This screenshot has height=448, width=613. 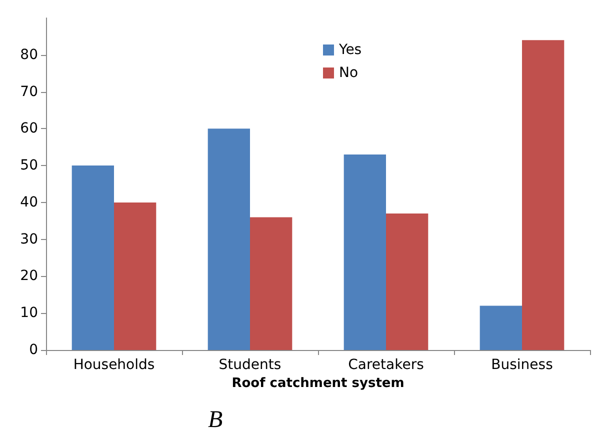 What do you see at coordinates (250, 365) in the screenshot?
I see `x-tick-label: Students` at bounding box center [250, 365].